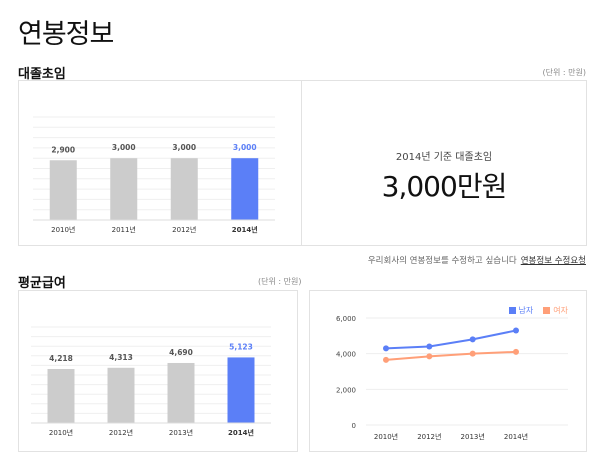 This screenshot has width=600, height=456. What do you see at coordinates (444, 157) in the screenshot?
I see `highlight-caption: 2014년 기준 대졸초임` at bounding box center [444, 157].